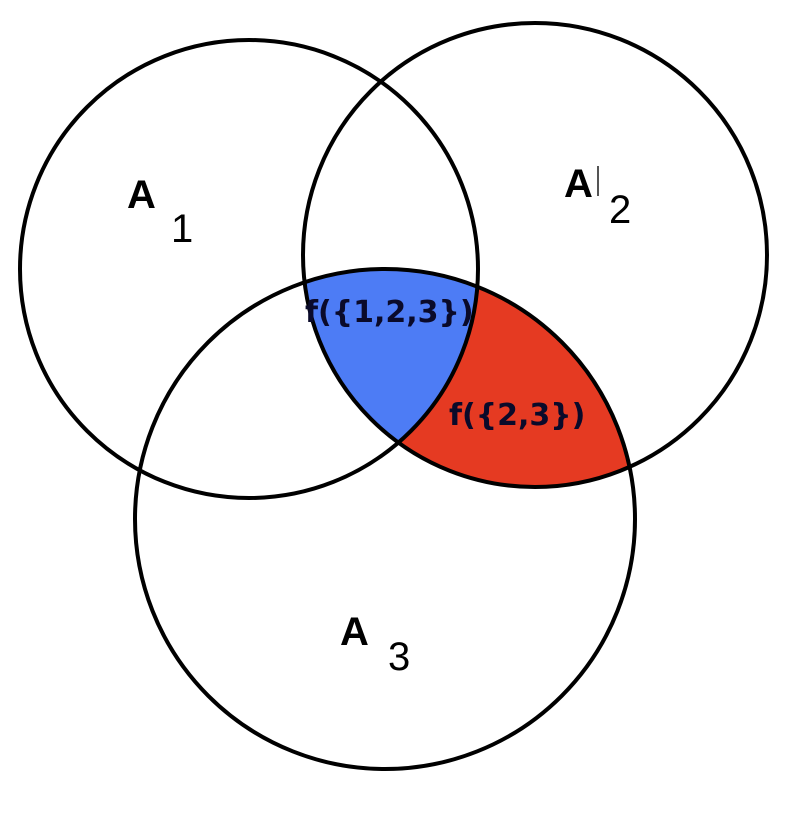  I want to click on set-a1-subscript: 1, so click(182, 229).